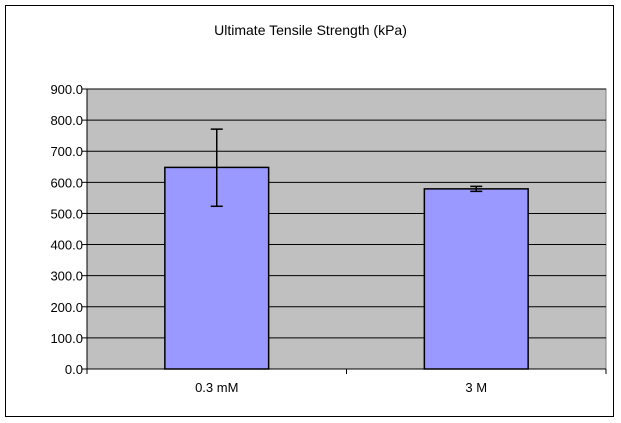 This screenshot has height=423, width=621. I want to click on y-tick-label: 300.0, so click(66, 276).